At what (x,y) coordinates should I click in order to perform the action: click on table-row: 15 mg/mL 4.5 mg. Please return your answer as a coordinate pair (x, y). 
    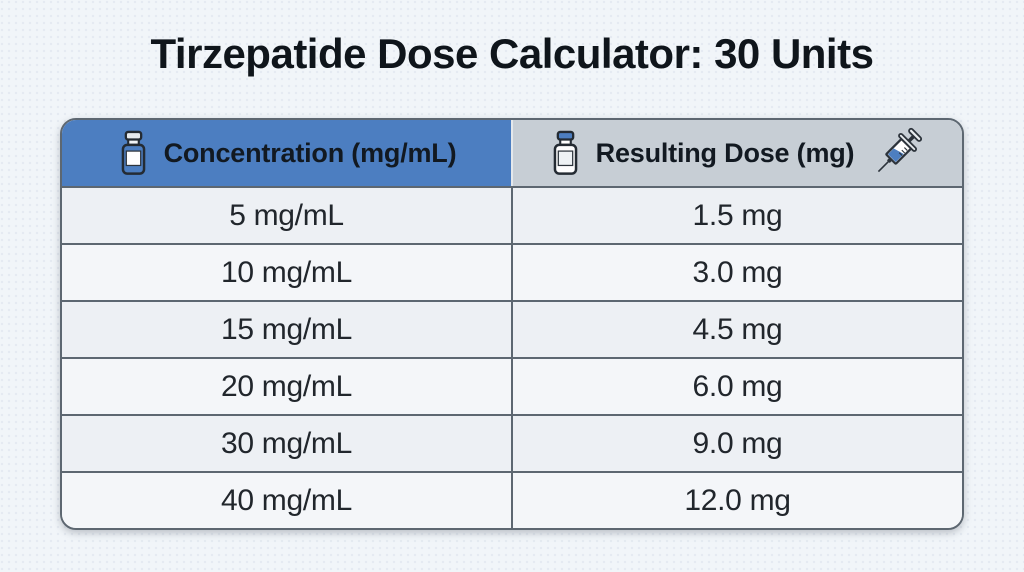
    Looking at the image, I should click on (512, 330).